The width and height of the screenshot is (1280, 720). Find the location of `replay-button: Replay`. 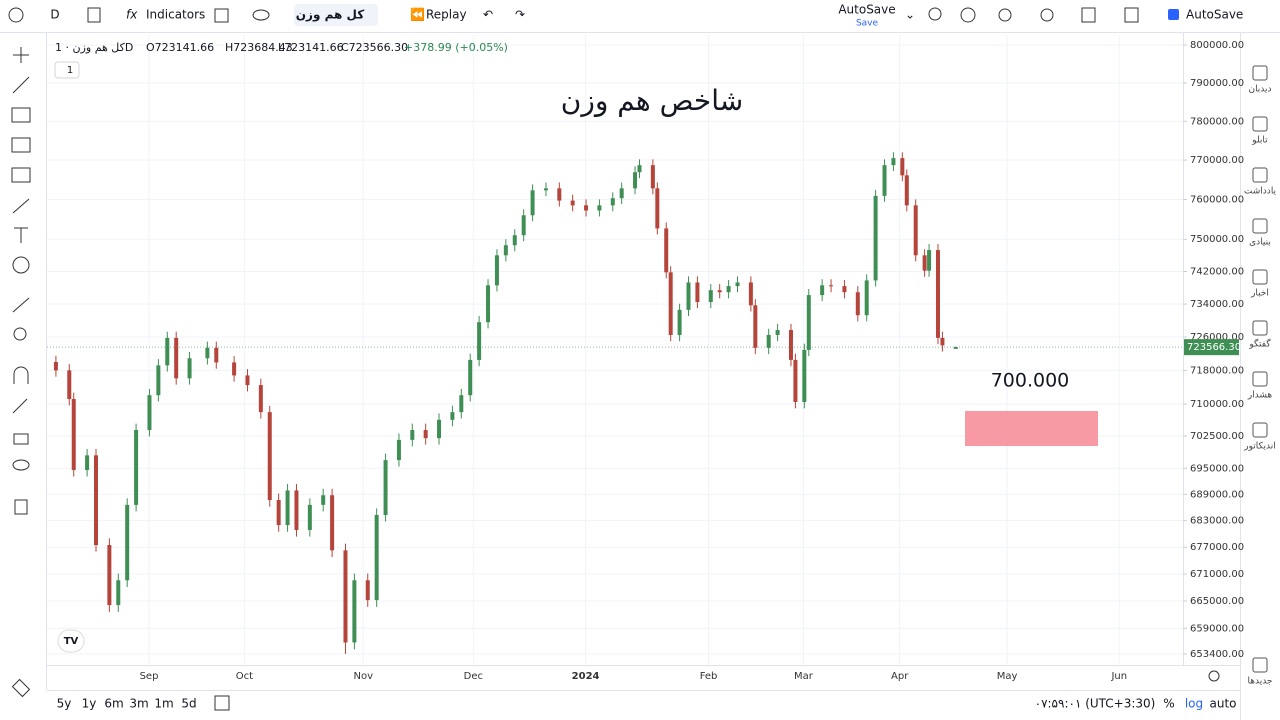

replay-button: Replay is located at coordinates (446, 15).